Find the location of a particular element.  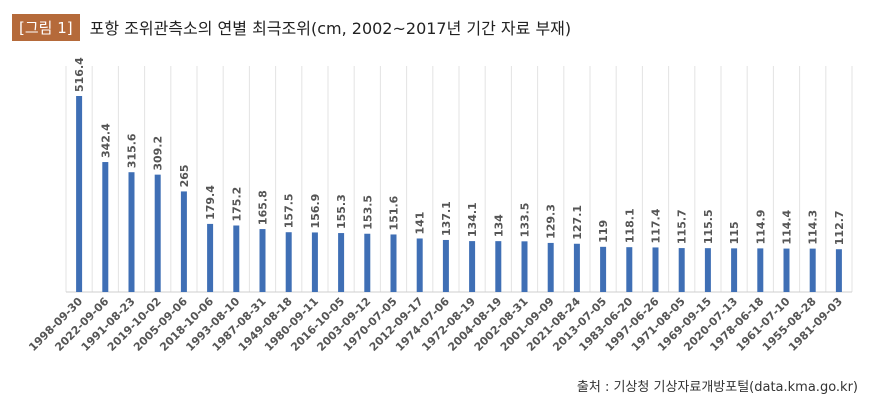

value-label: 114.4 is located at coordinates (787, 226).